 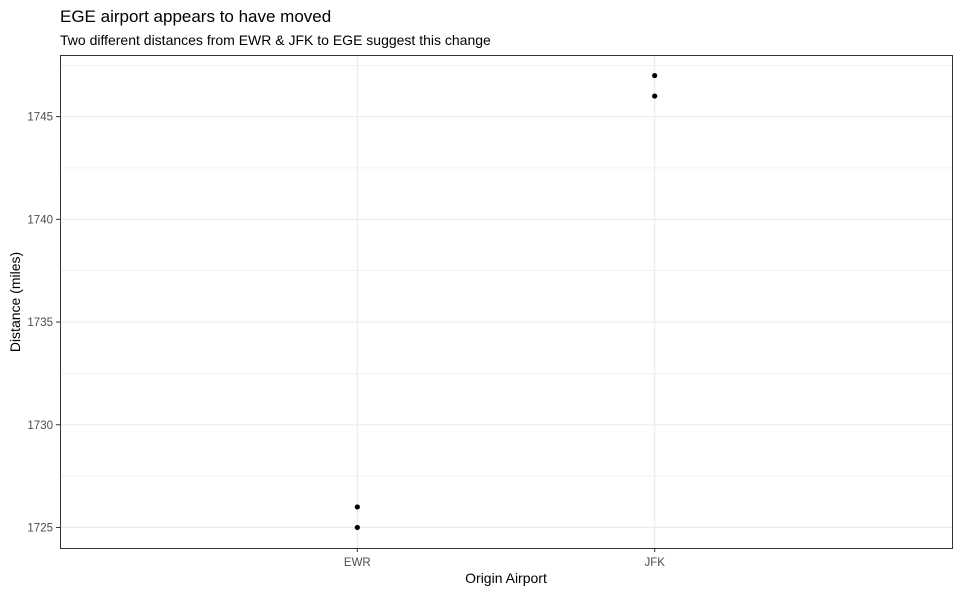 What do you see at coordinates (15, 302) in the screenshot?
I see `y-axis-title: Distance (miles)` at bounding box center [15, 302].